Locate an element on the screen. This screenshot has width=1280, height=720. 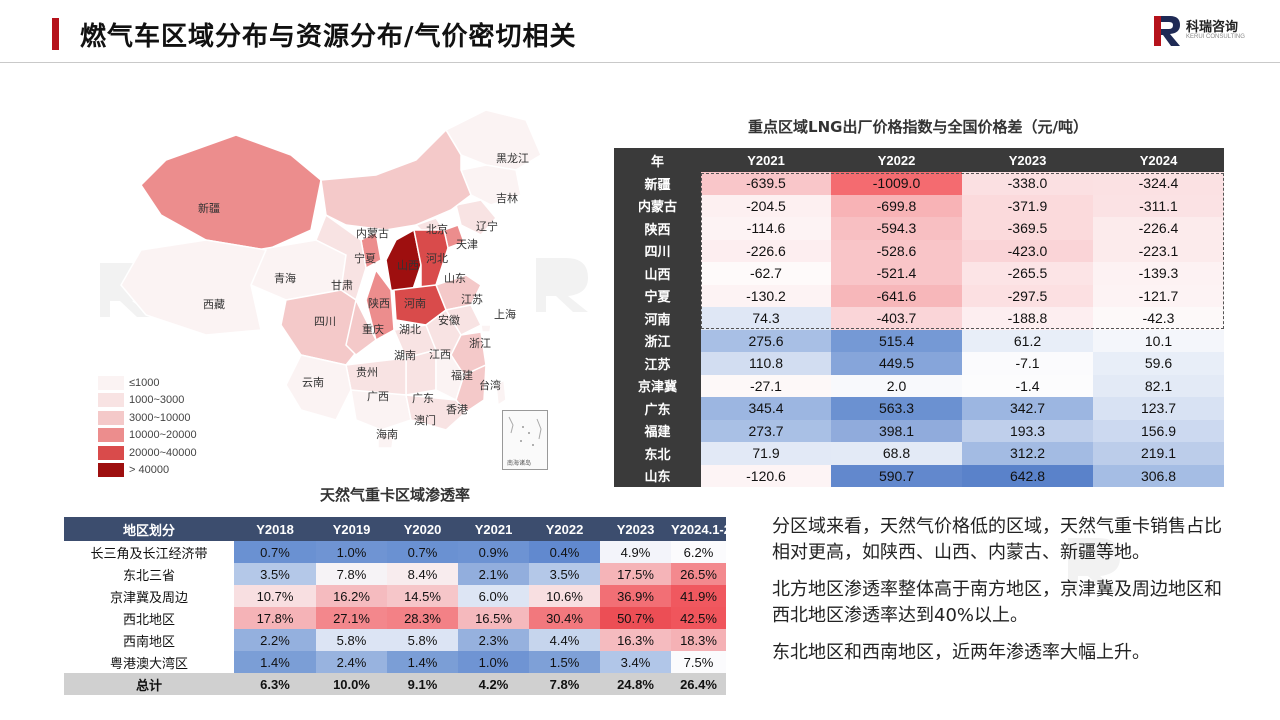
map-label-anhui: 安徽 is located at coordinates (449, 320).